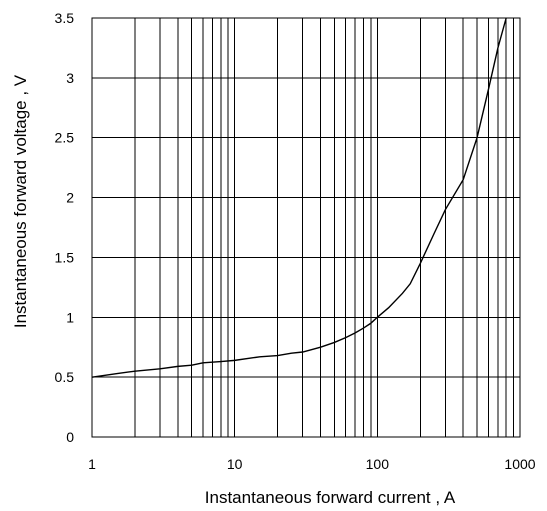  I want to click on y-tick-label: 2, so click(70, 198).